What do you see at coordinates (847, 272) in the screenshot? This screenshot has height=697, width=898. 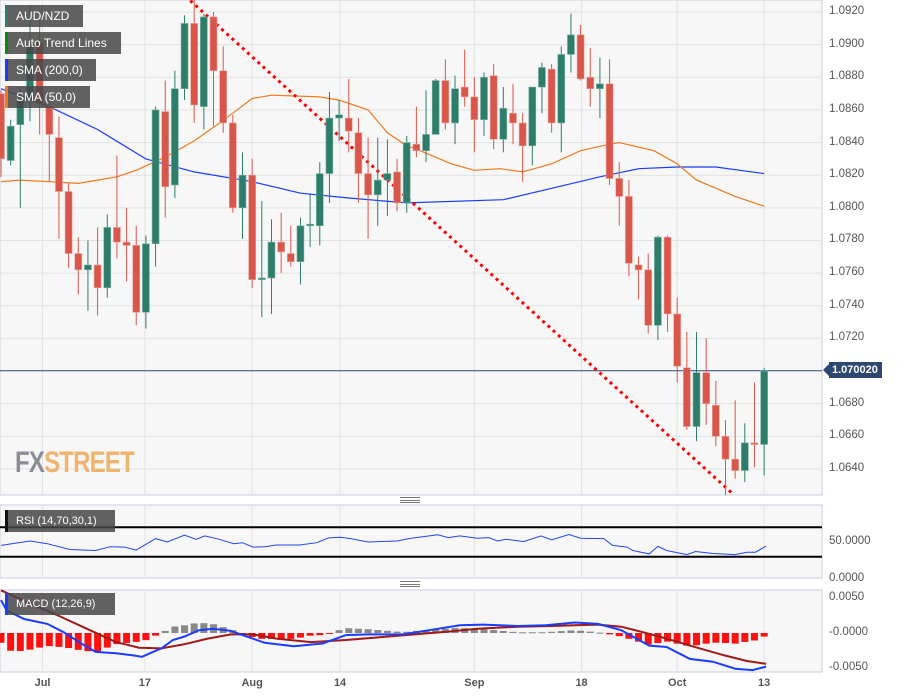 I see `price-tick-label: 1.0760` at bounding box center [847, 272].